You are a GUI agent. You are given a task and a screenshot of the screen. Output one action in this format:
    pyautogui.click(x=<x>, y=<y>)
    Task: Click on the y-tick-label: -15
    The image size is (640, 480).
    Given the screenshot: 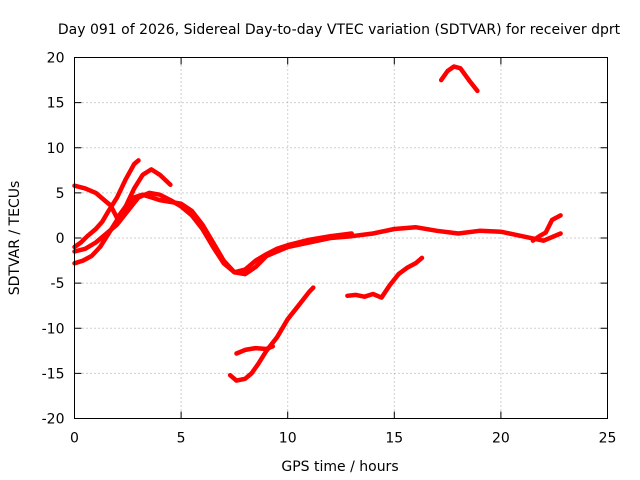 What is the action you would take?
    pyautogui.click(x=53, y=374)
    